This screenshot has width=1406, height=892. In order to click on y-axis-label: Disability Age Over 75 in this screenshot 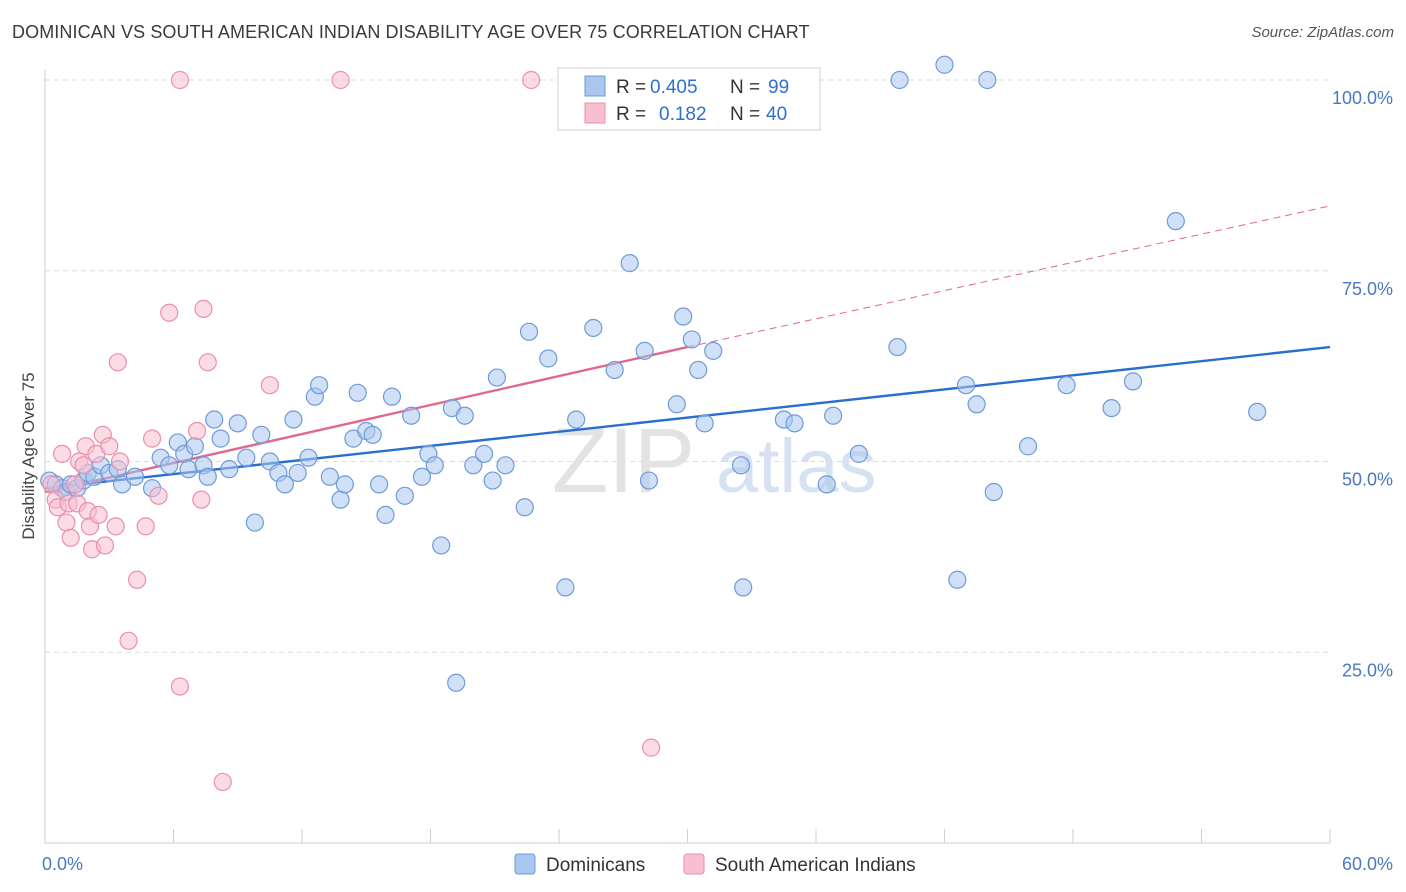, I will do `click(28, 455)`.